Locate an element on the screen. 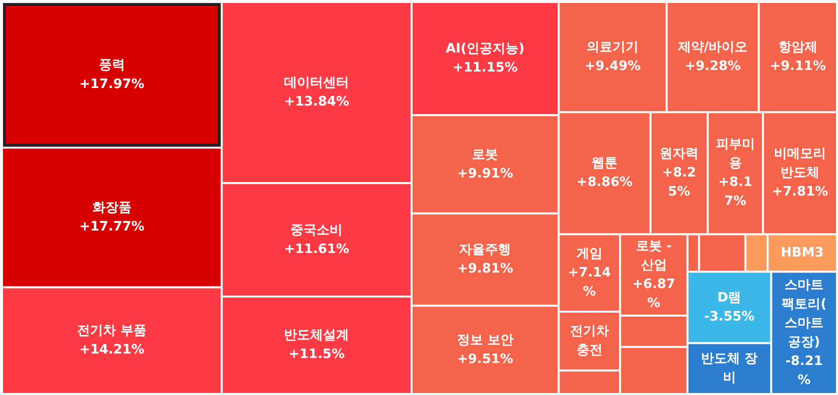 Image resolution: width=838 pixels, height=395 pixels. data-label: +11.15% is located at coordinates (485, 68).